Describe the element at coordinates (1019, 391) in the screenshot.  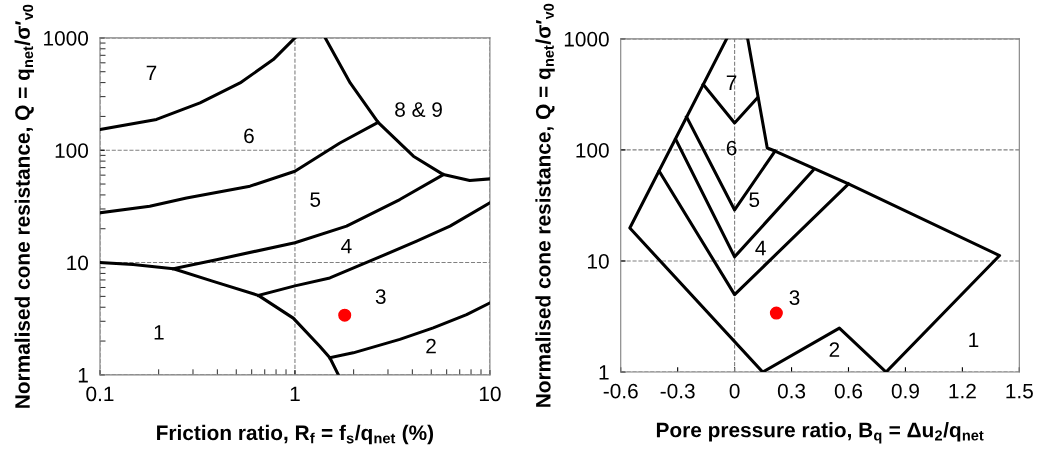
I see `x-tick-label: 1.5` at that location.